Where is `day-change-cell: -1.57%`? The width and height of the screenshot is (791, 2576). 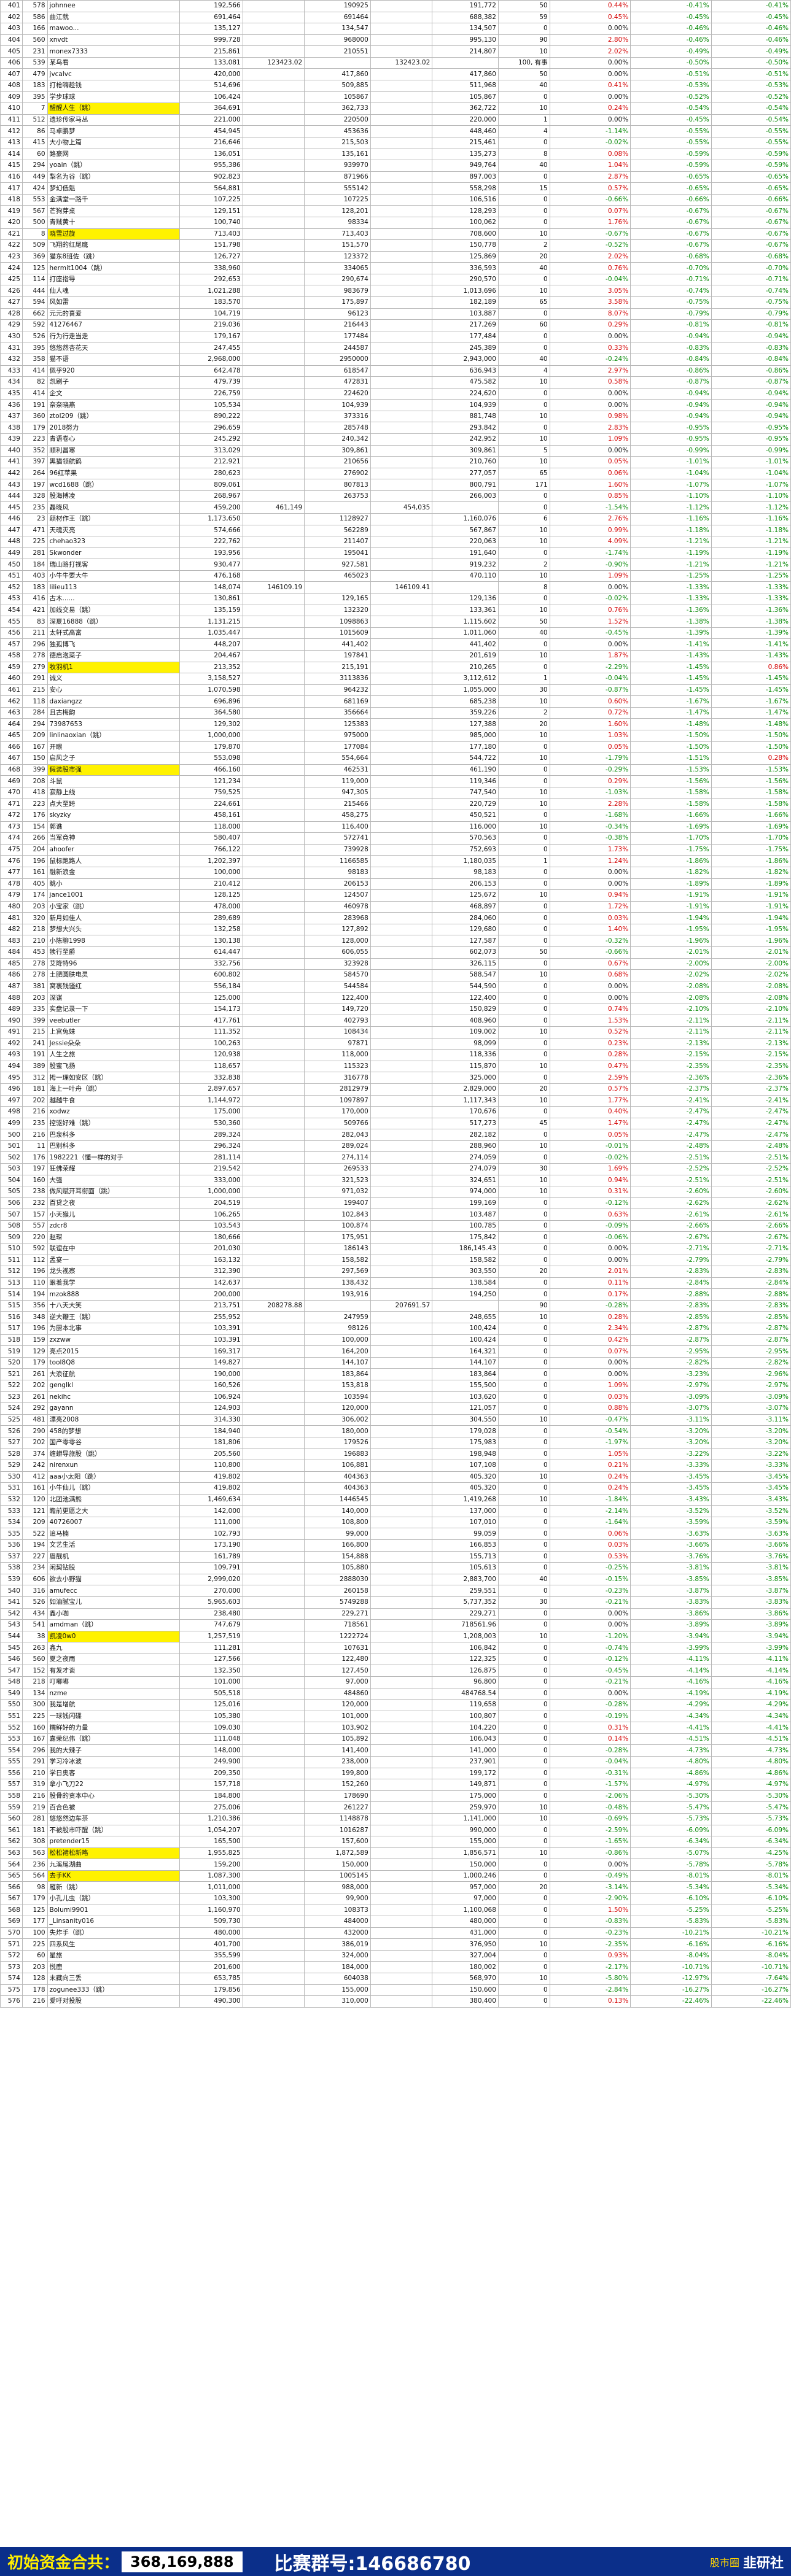
day-change-cell: -1.57% is located at coordinates (590, 1785).